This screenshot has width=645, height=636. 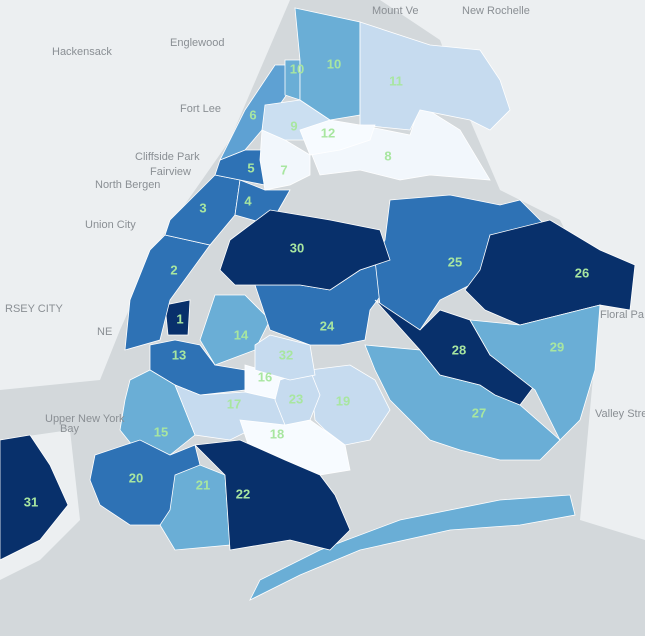 What do you see at coordinates (455, 261) in the screenshot?
I see `district-label: 25` at bounding box center [455, 261].